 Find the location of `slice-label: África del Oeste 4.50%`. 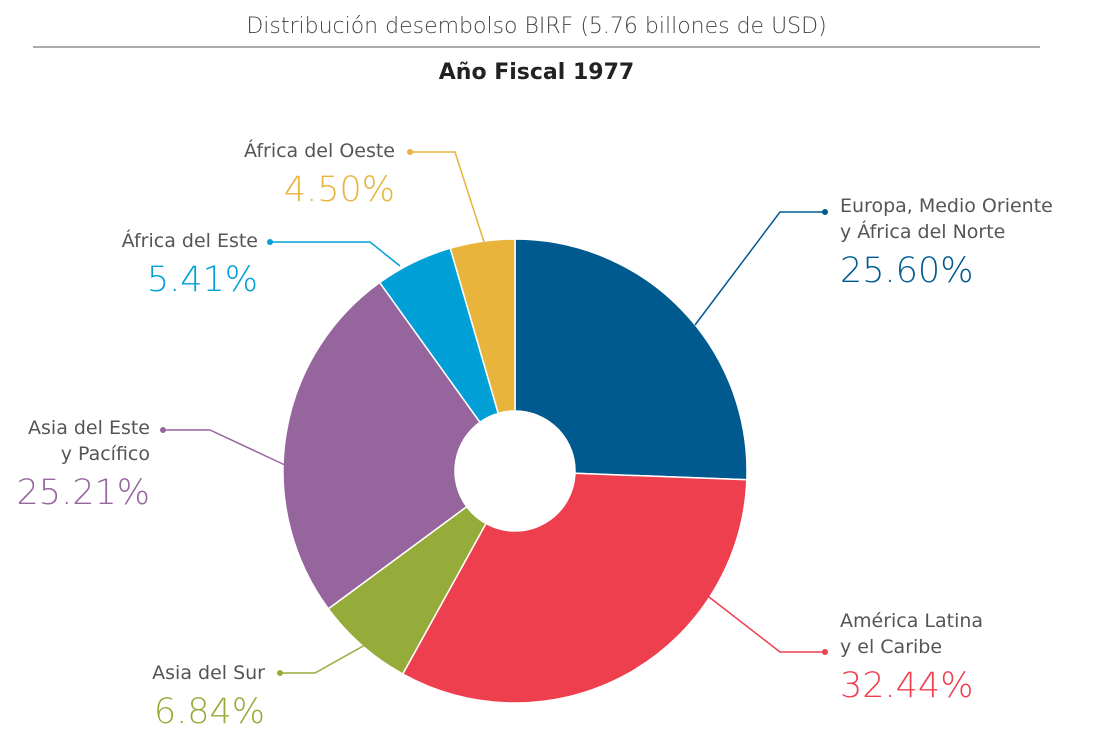

slice-label: África del Oeste 4.50% is located at coordinates (319, 175).